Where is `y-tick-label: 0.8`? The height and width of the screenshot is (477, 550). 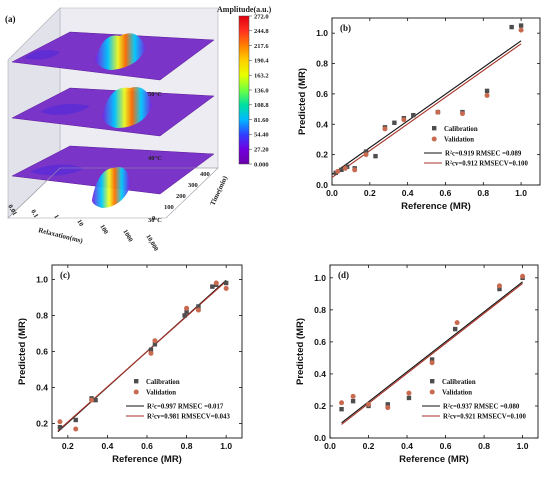
y-tick-label: 0.8 is located at coordinates (320, 310).